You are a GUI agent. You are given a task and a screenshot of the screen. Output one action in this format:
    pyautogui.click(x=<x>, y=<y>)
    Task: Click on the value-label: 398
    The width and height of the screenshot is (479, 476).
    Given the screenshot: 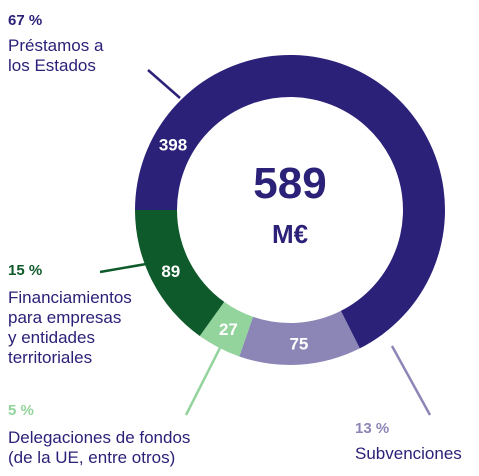 What is the action you would take?
    pyautogui.click(x=173, y=145)
    